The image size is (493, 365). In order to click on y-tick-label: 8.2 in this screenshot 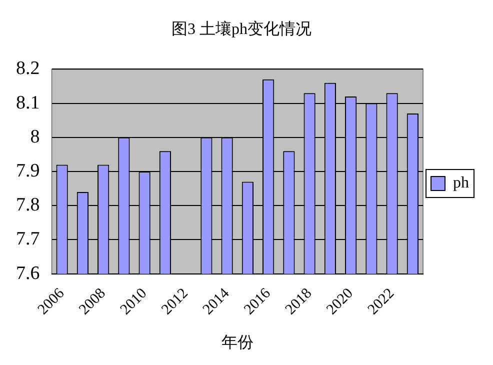, I will do `click(28, 69)`.